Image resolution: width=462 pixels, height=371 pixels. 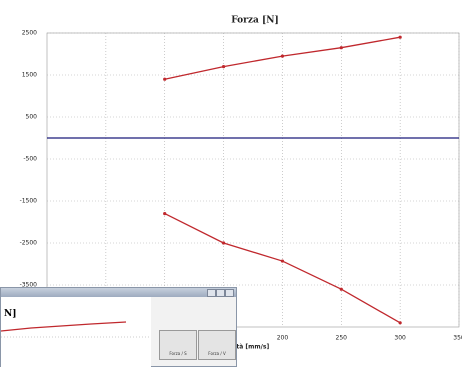 What do you see at coordinates (29, 243) in the screenshot?
I see `y-tick-label: -2500` at bounding box center [29, 243].